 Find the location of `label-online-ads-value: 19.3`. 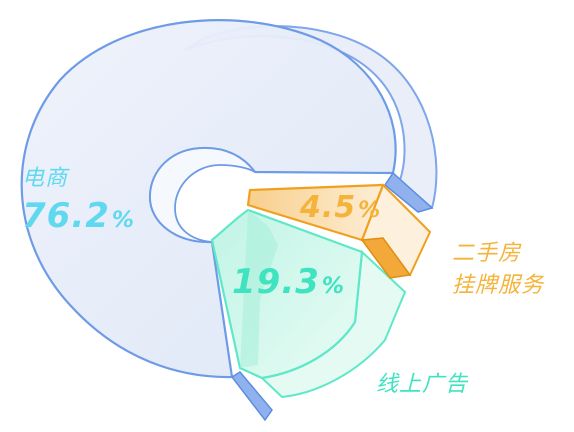

label-online-ads-value: 19.3 is located at coordinates (276, 282).